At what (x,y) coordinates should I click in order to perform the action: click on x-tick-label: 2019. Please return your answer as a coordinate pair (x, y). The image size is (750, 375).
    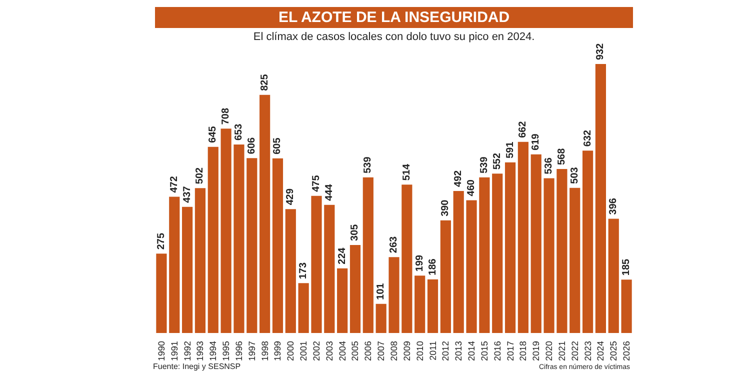
    Looking at the image, I should click on (536, 351).